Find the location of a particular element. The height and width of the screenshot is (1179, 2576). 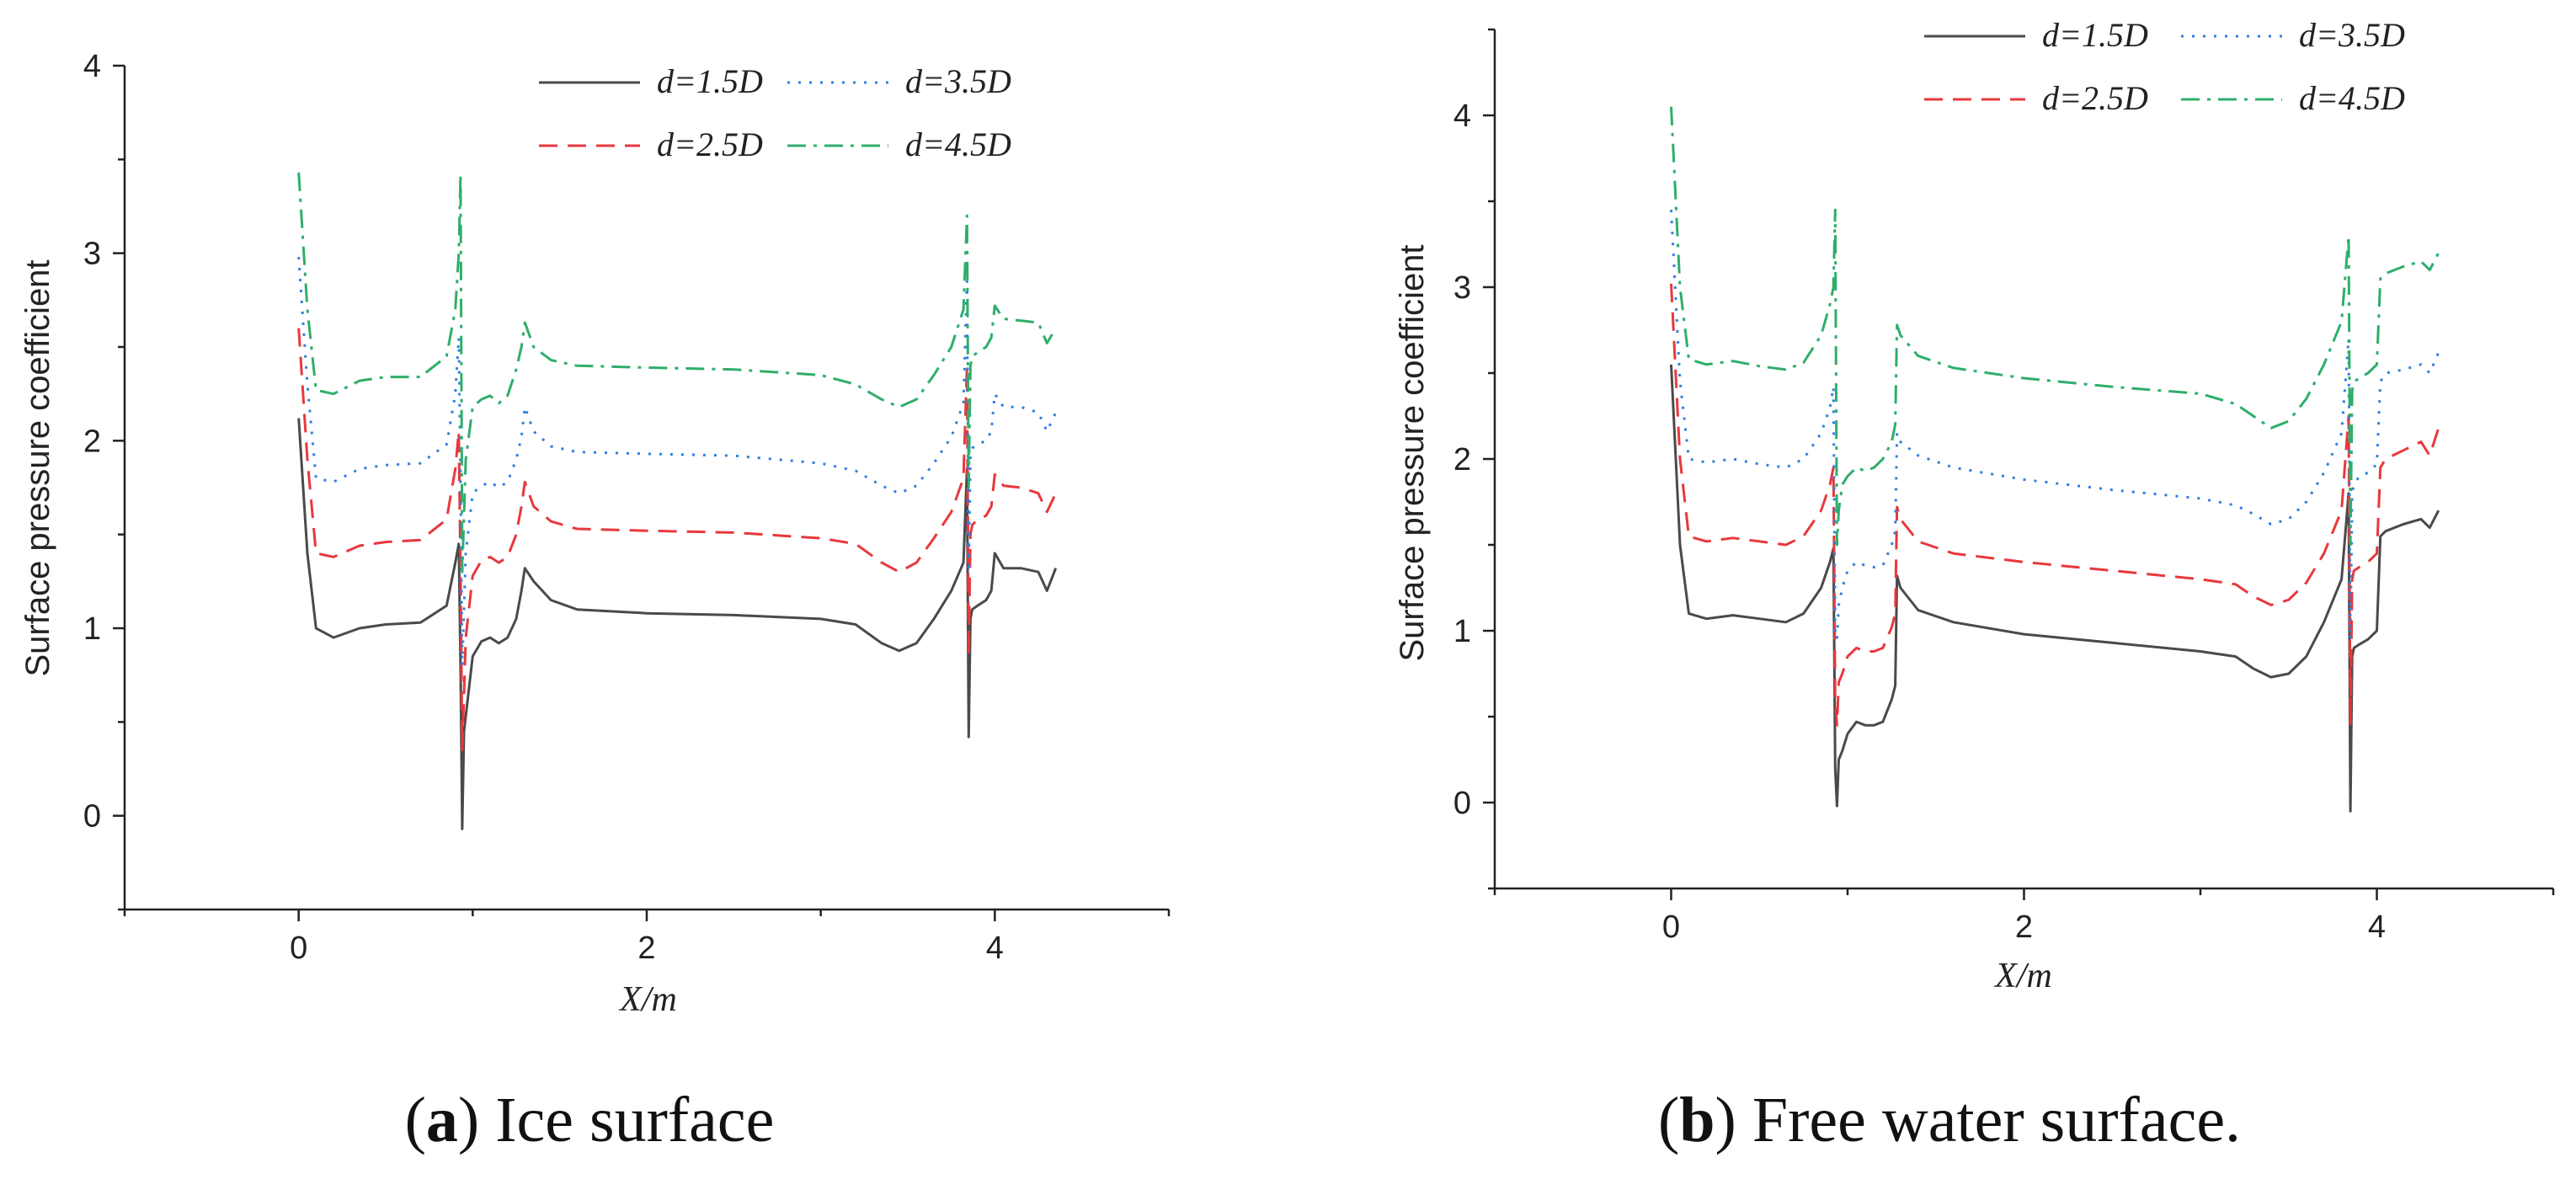

panel-a-legend-label: d=1.5D is located at coordinates (710, 81).